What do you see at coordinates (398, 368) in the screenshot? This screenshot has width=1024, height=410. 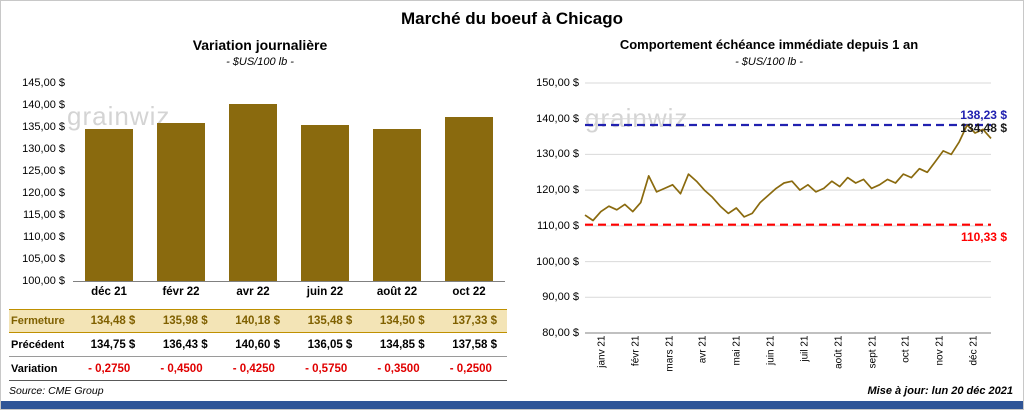 I see `table-cell: - 0,3500` at bounding box center [398, 368].